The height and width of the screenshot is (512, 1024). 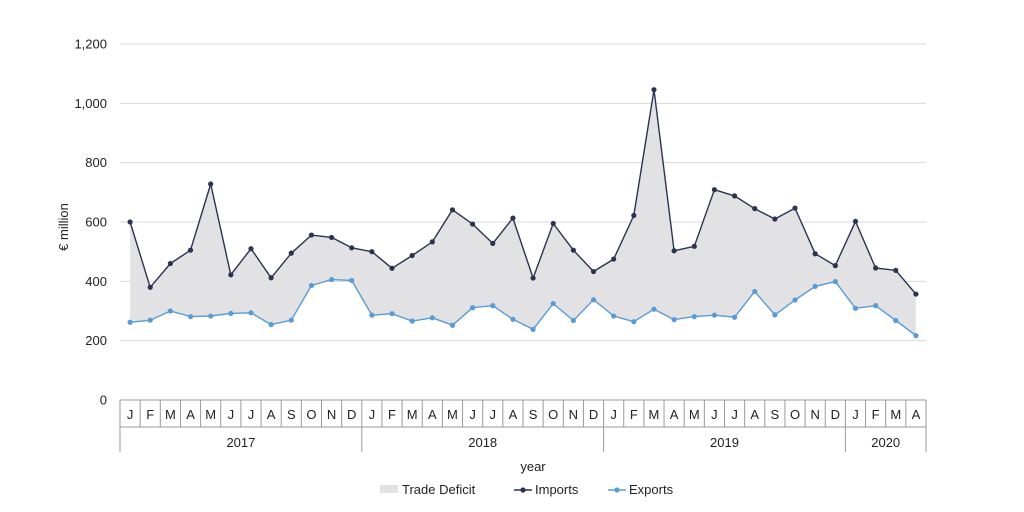 I want to click on y-tick-label: 1,200, so click(x=90, y=44).